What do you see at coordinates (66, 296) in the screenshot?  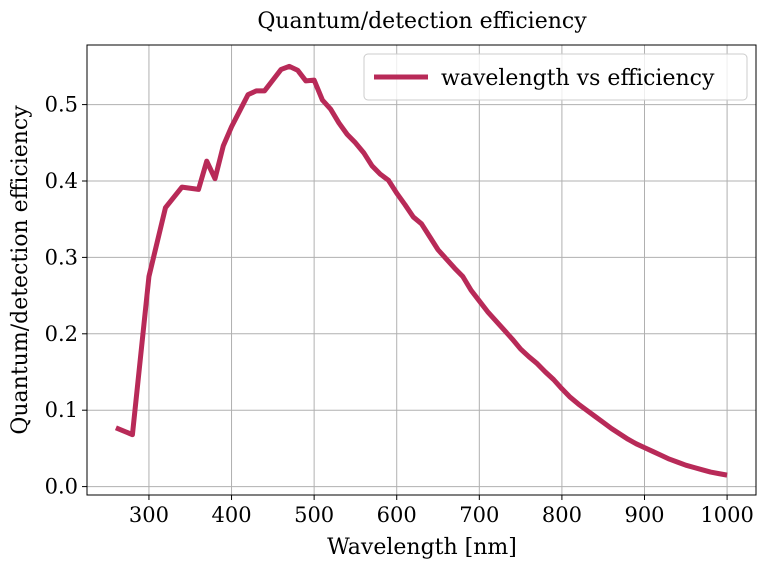 I see `y-axis-ticks: 0.0 0.1 0.2 0.3 0.4 0.5` at bounding box center [66, 296].